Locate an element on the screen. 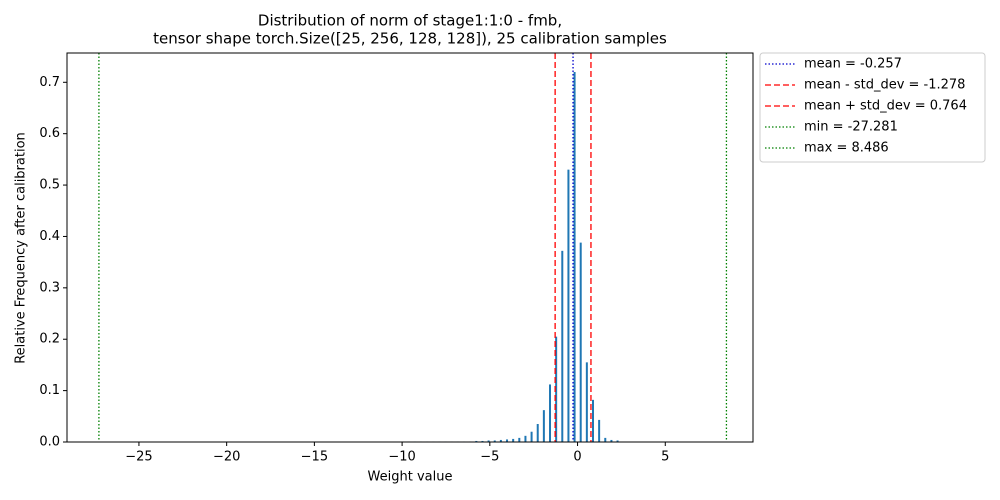 This screenshot has width=1000, height=500. legend-label: min = -27.281 is located at coordinates (851, 127).